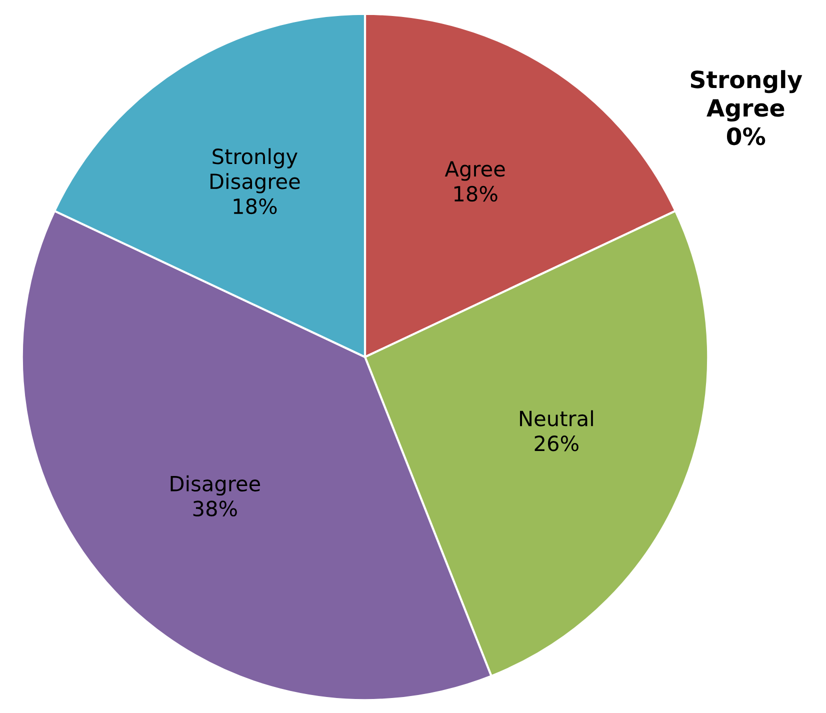 The height and width of the screenshot is (713, 826). What do you see at coordinates (215, 508) in the screenshot?
I see `data-label: 38%` at bounding box center [215, 508].